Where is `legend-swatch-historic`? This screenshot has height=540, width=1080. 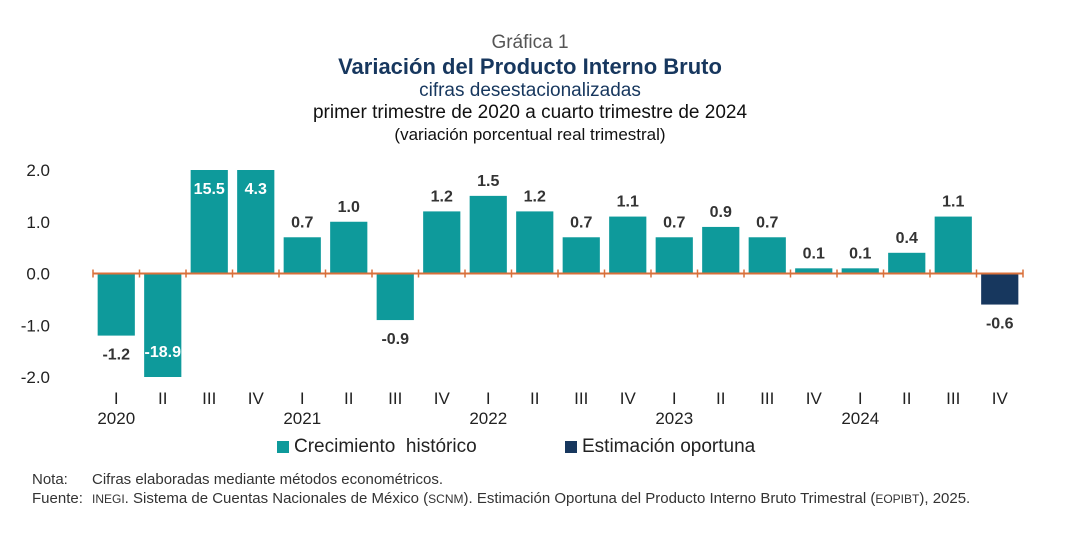
legend-swatch-historic is located at coordinates (283, 447).